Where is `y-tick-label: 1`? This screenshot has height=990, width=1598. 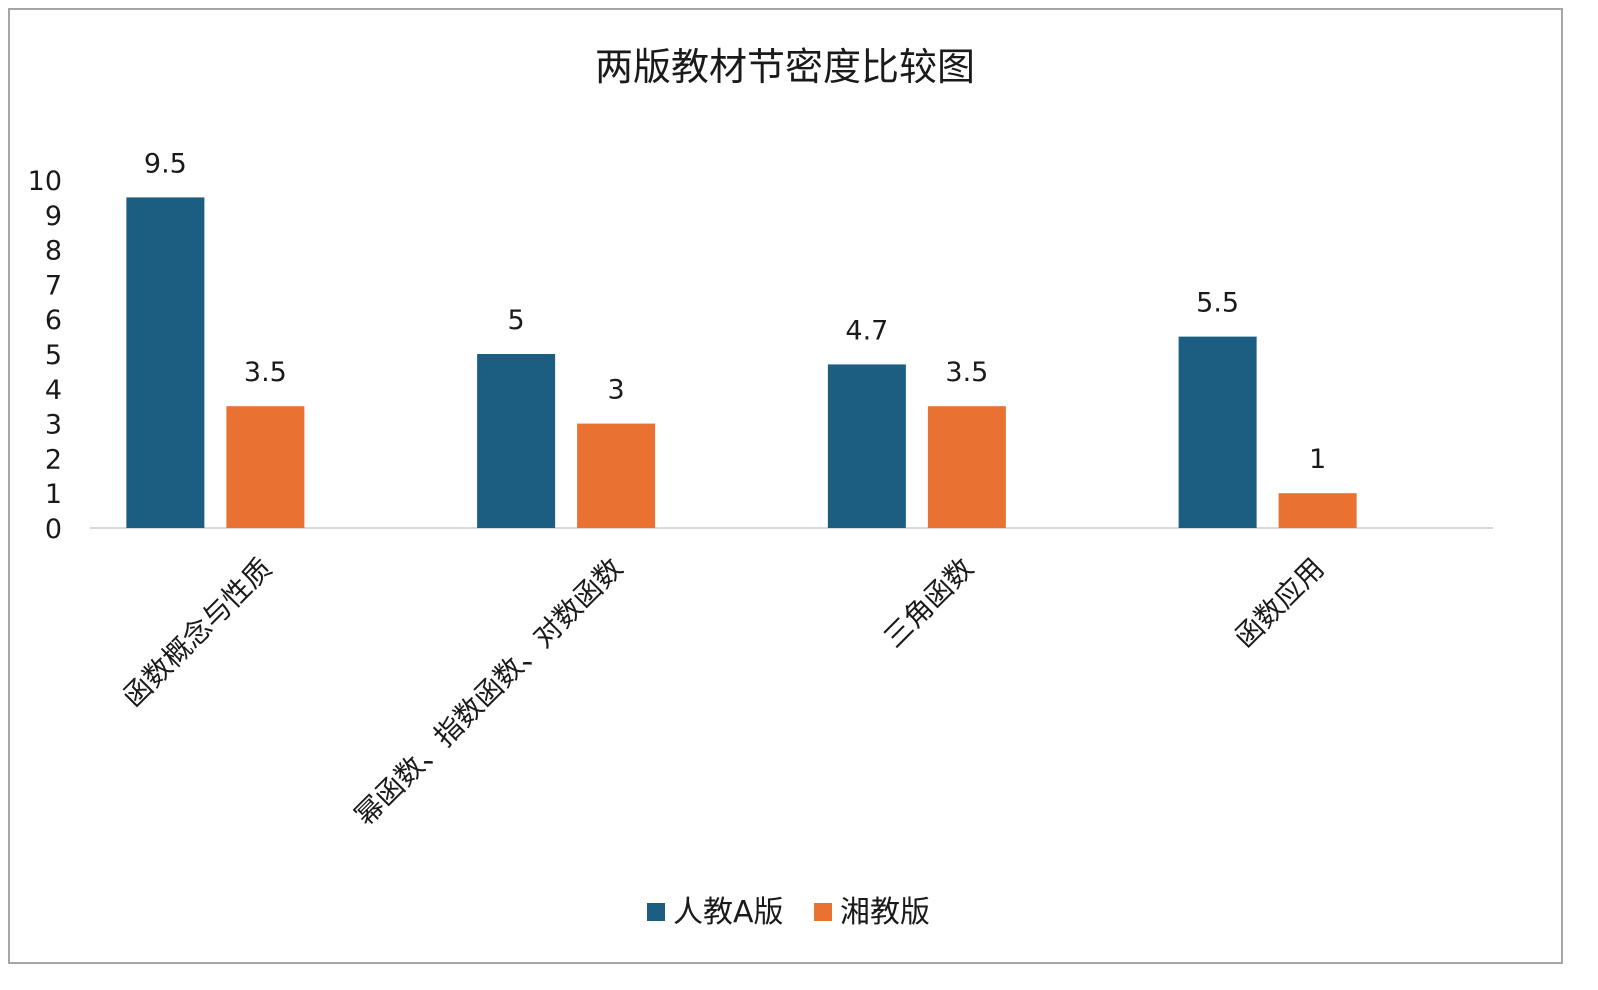 y-tick-label: 1 is located at coordinates (53, 494).